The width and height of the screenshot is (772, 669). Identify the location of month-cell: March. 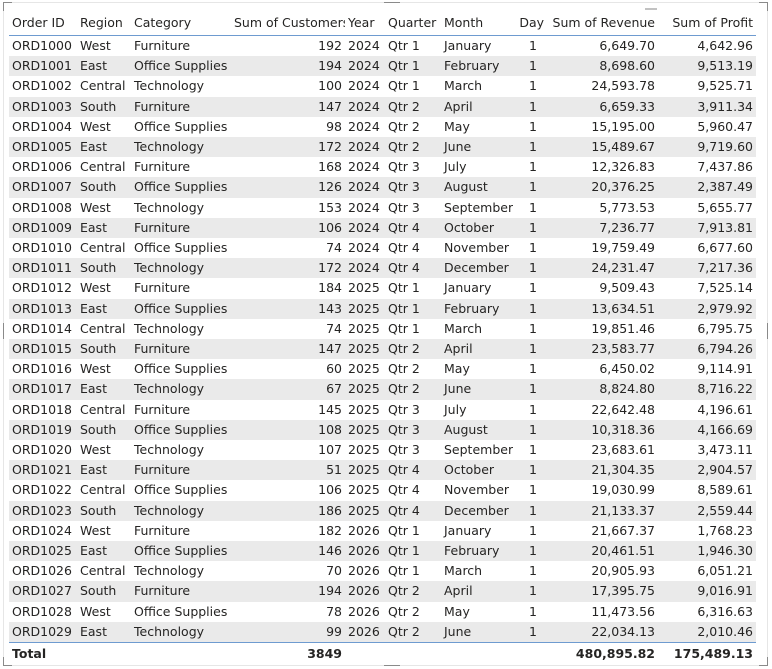
(477, 86).